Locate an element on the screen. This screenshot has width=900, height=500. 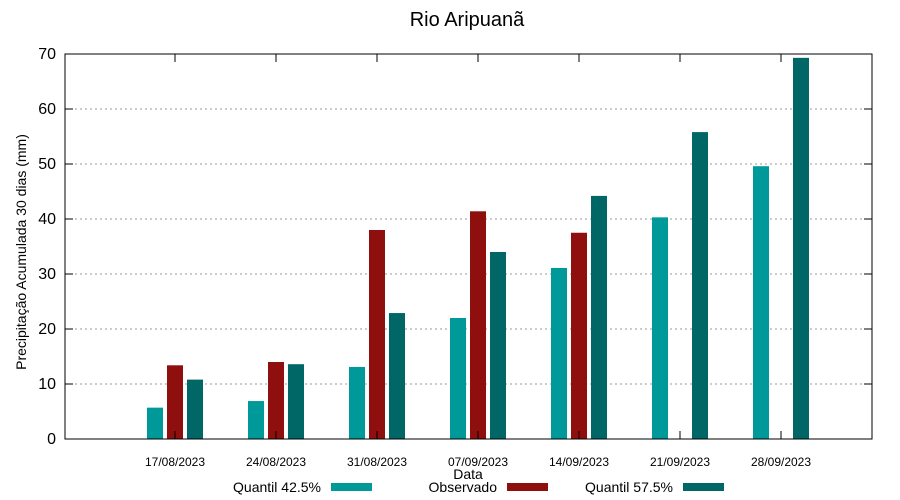
legend: Quantil 42.5% Observado Quantil 57.5% is located at coordinates (478, 487).